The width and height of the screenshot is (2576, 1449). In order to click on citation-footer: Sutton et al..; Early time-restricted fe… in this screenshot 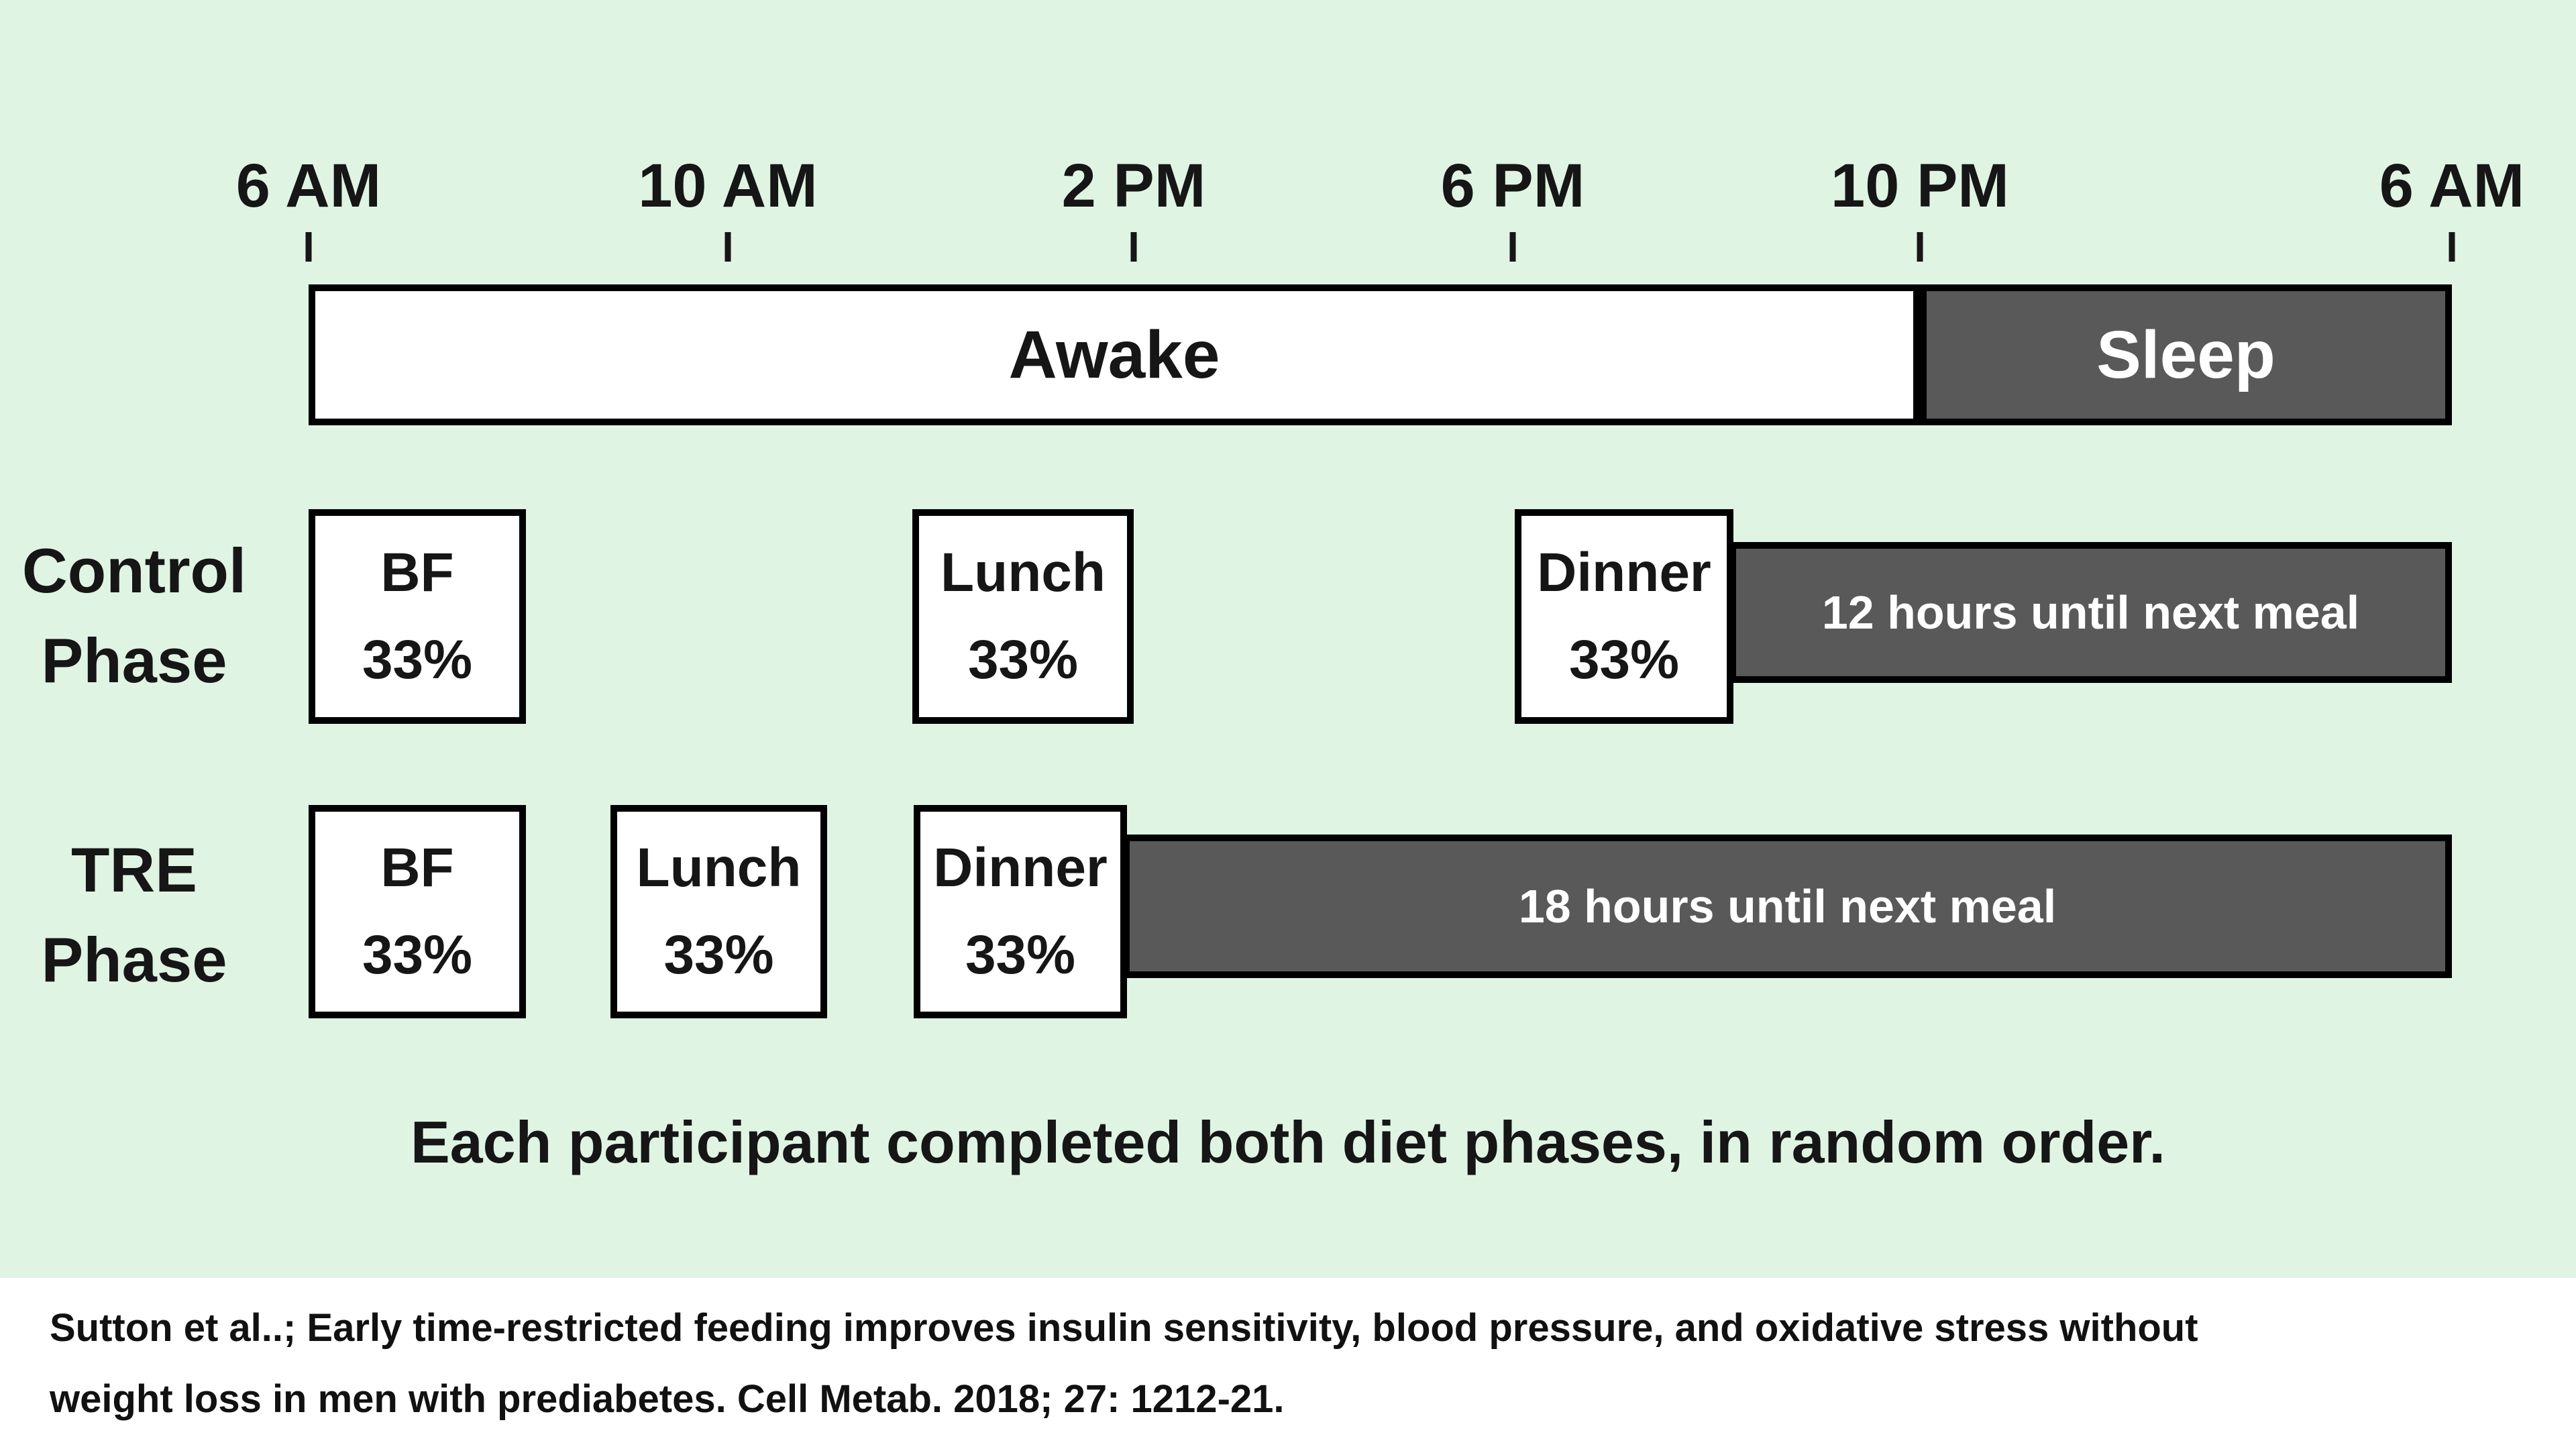, I will do `click(1288, 1363)`.